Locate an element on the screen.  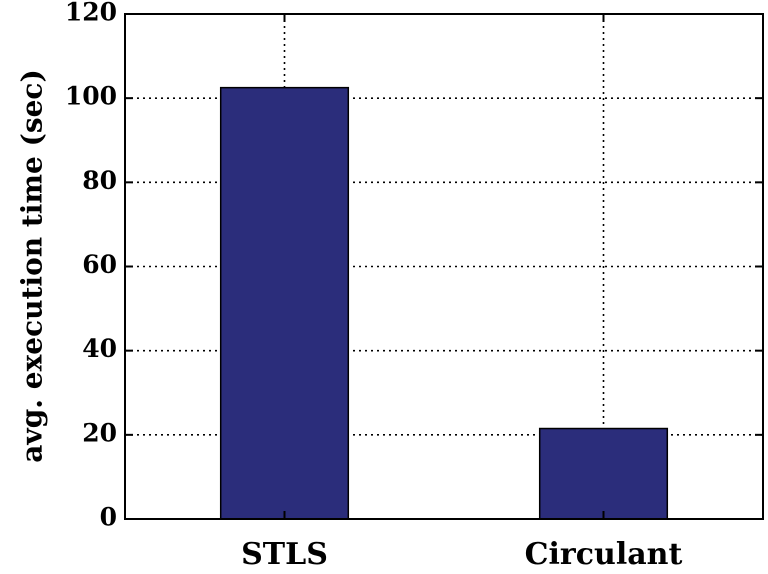
y-tick-label: 100 is located at coordinates (91, 96).